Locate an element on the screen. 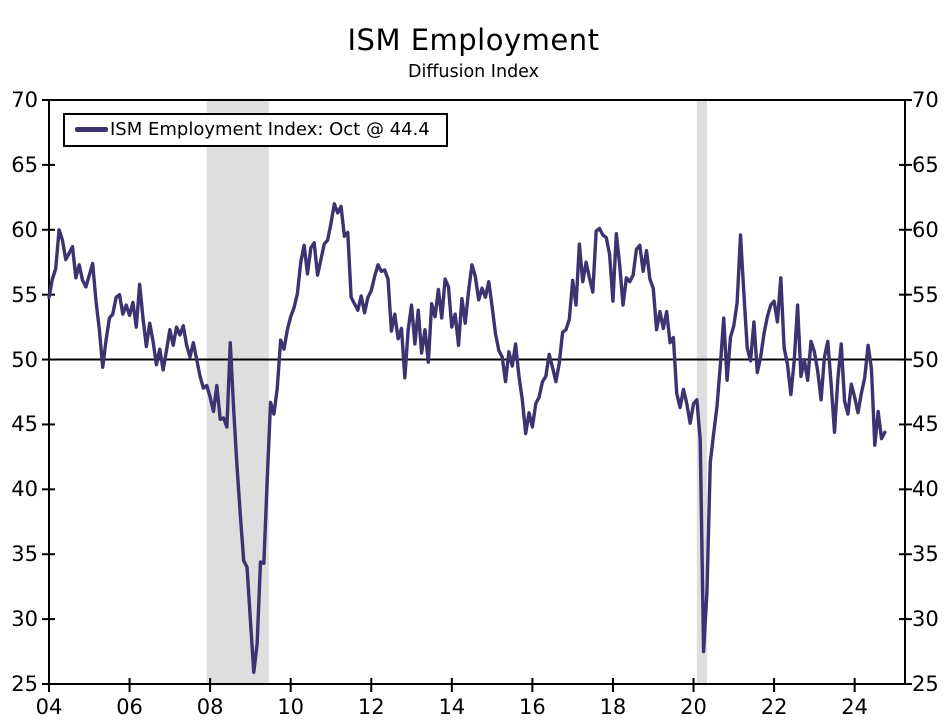 This screenshot has height=727, width=947. y-tick-label-left: 65 is located at coordinates (24, 164).